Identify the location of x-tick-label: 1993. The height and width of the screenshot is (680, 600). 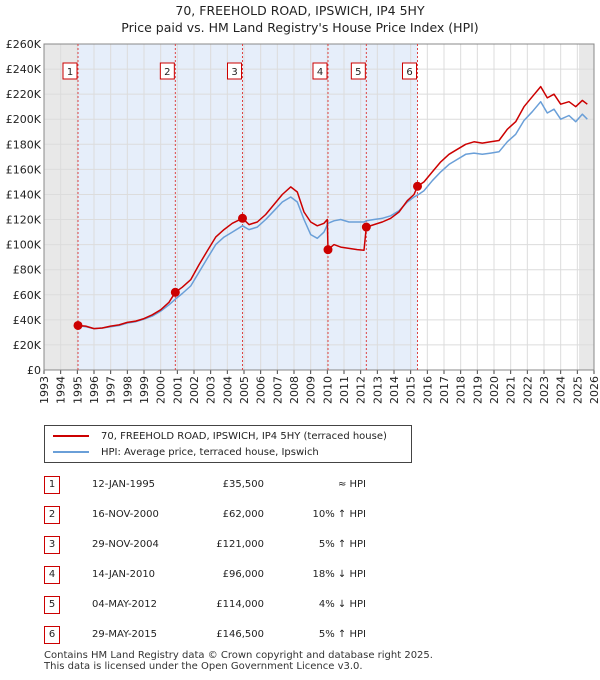
(44, 390).